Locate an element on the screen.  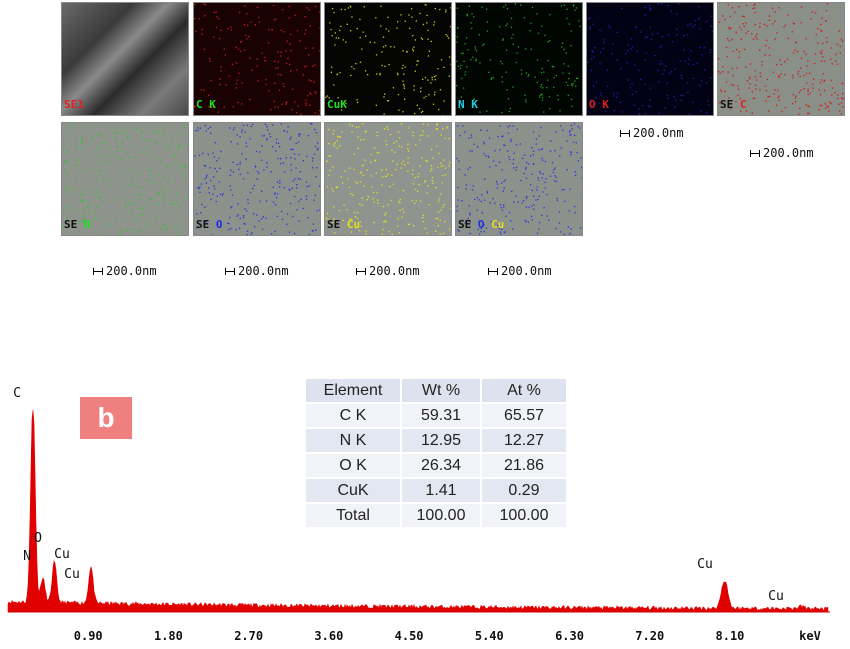
x-tick-label: 3.60 is located at coordinates (328, 636).